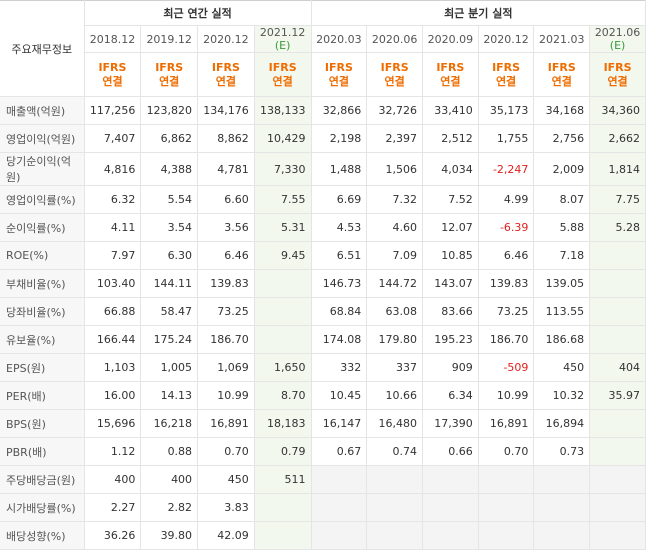 The image size is (648, 550). Describe the element at coordinates (42, 395) in the screenshot. I see `row-label: PER(배)` at that location.